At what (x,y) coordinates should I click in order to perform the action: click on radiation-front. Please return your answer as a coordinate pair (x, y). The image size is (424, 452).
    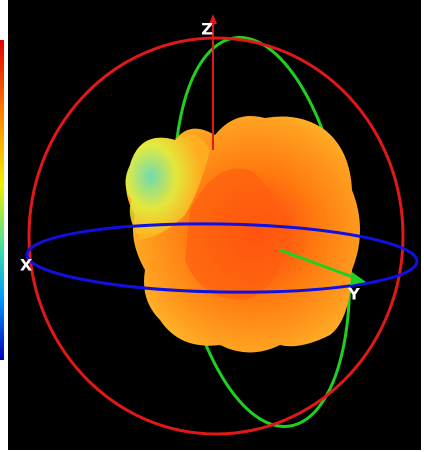
    Looking at the image, I should click on (235, 234).